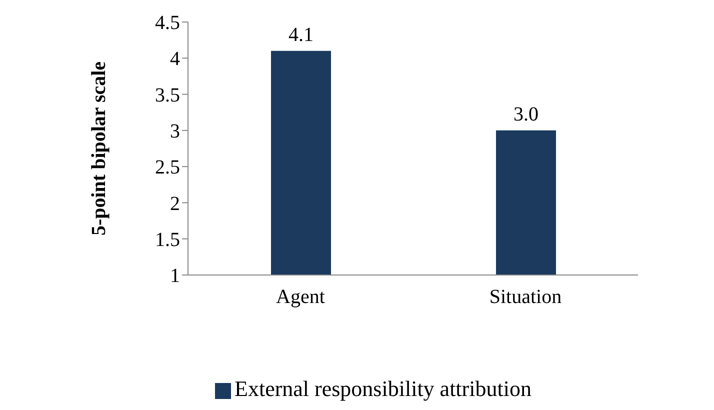 This screenshot has height=410, width=714. I want to click on x-tick-label: Agent, so click(301, 297).